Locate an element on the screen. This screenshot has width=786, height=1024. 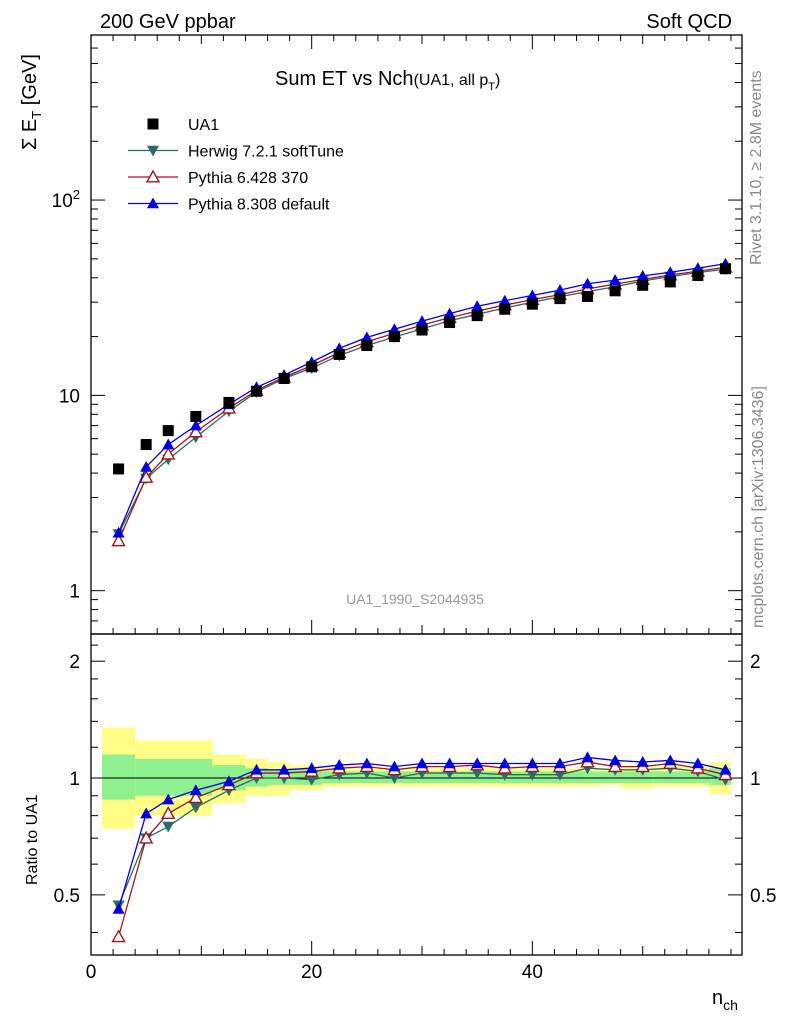
side-text-top: Rivet 3.1.10, ≥ 2.8M events is located at coordinates (756, 167).